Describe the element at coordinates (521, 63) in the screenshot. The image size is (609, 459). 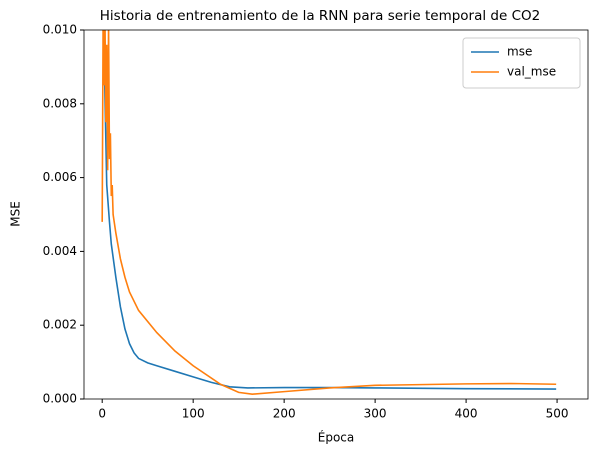
I see `legend-box` at that location.